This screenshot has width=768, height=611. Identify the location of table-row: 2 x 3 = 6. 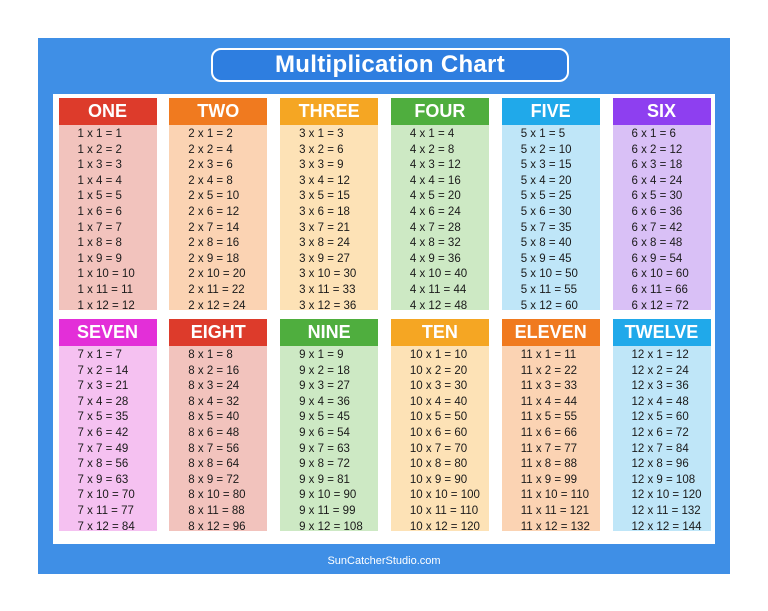
(210, 165).